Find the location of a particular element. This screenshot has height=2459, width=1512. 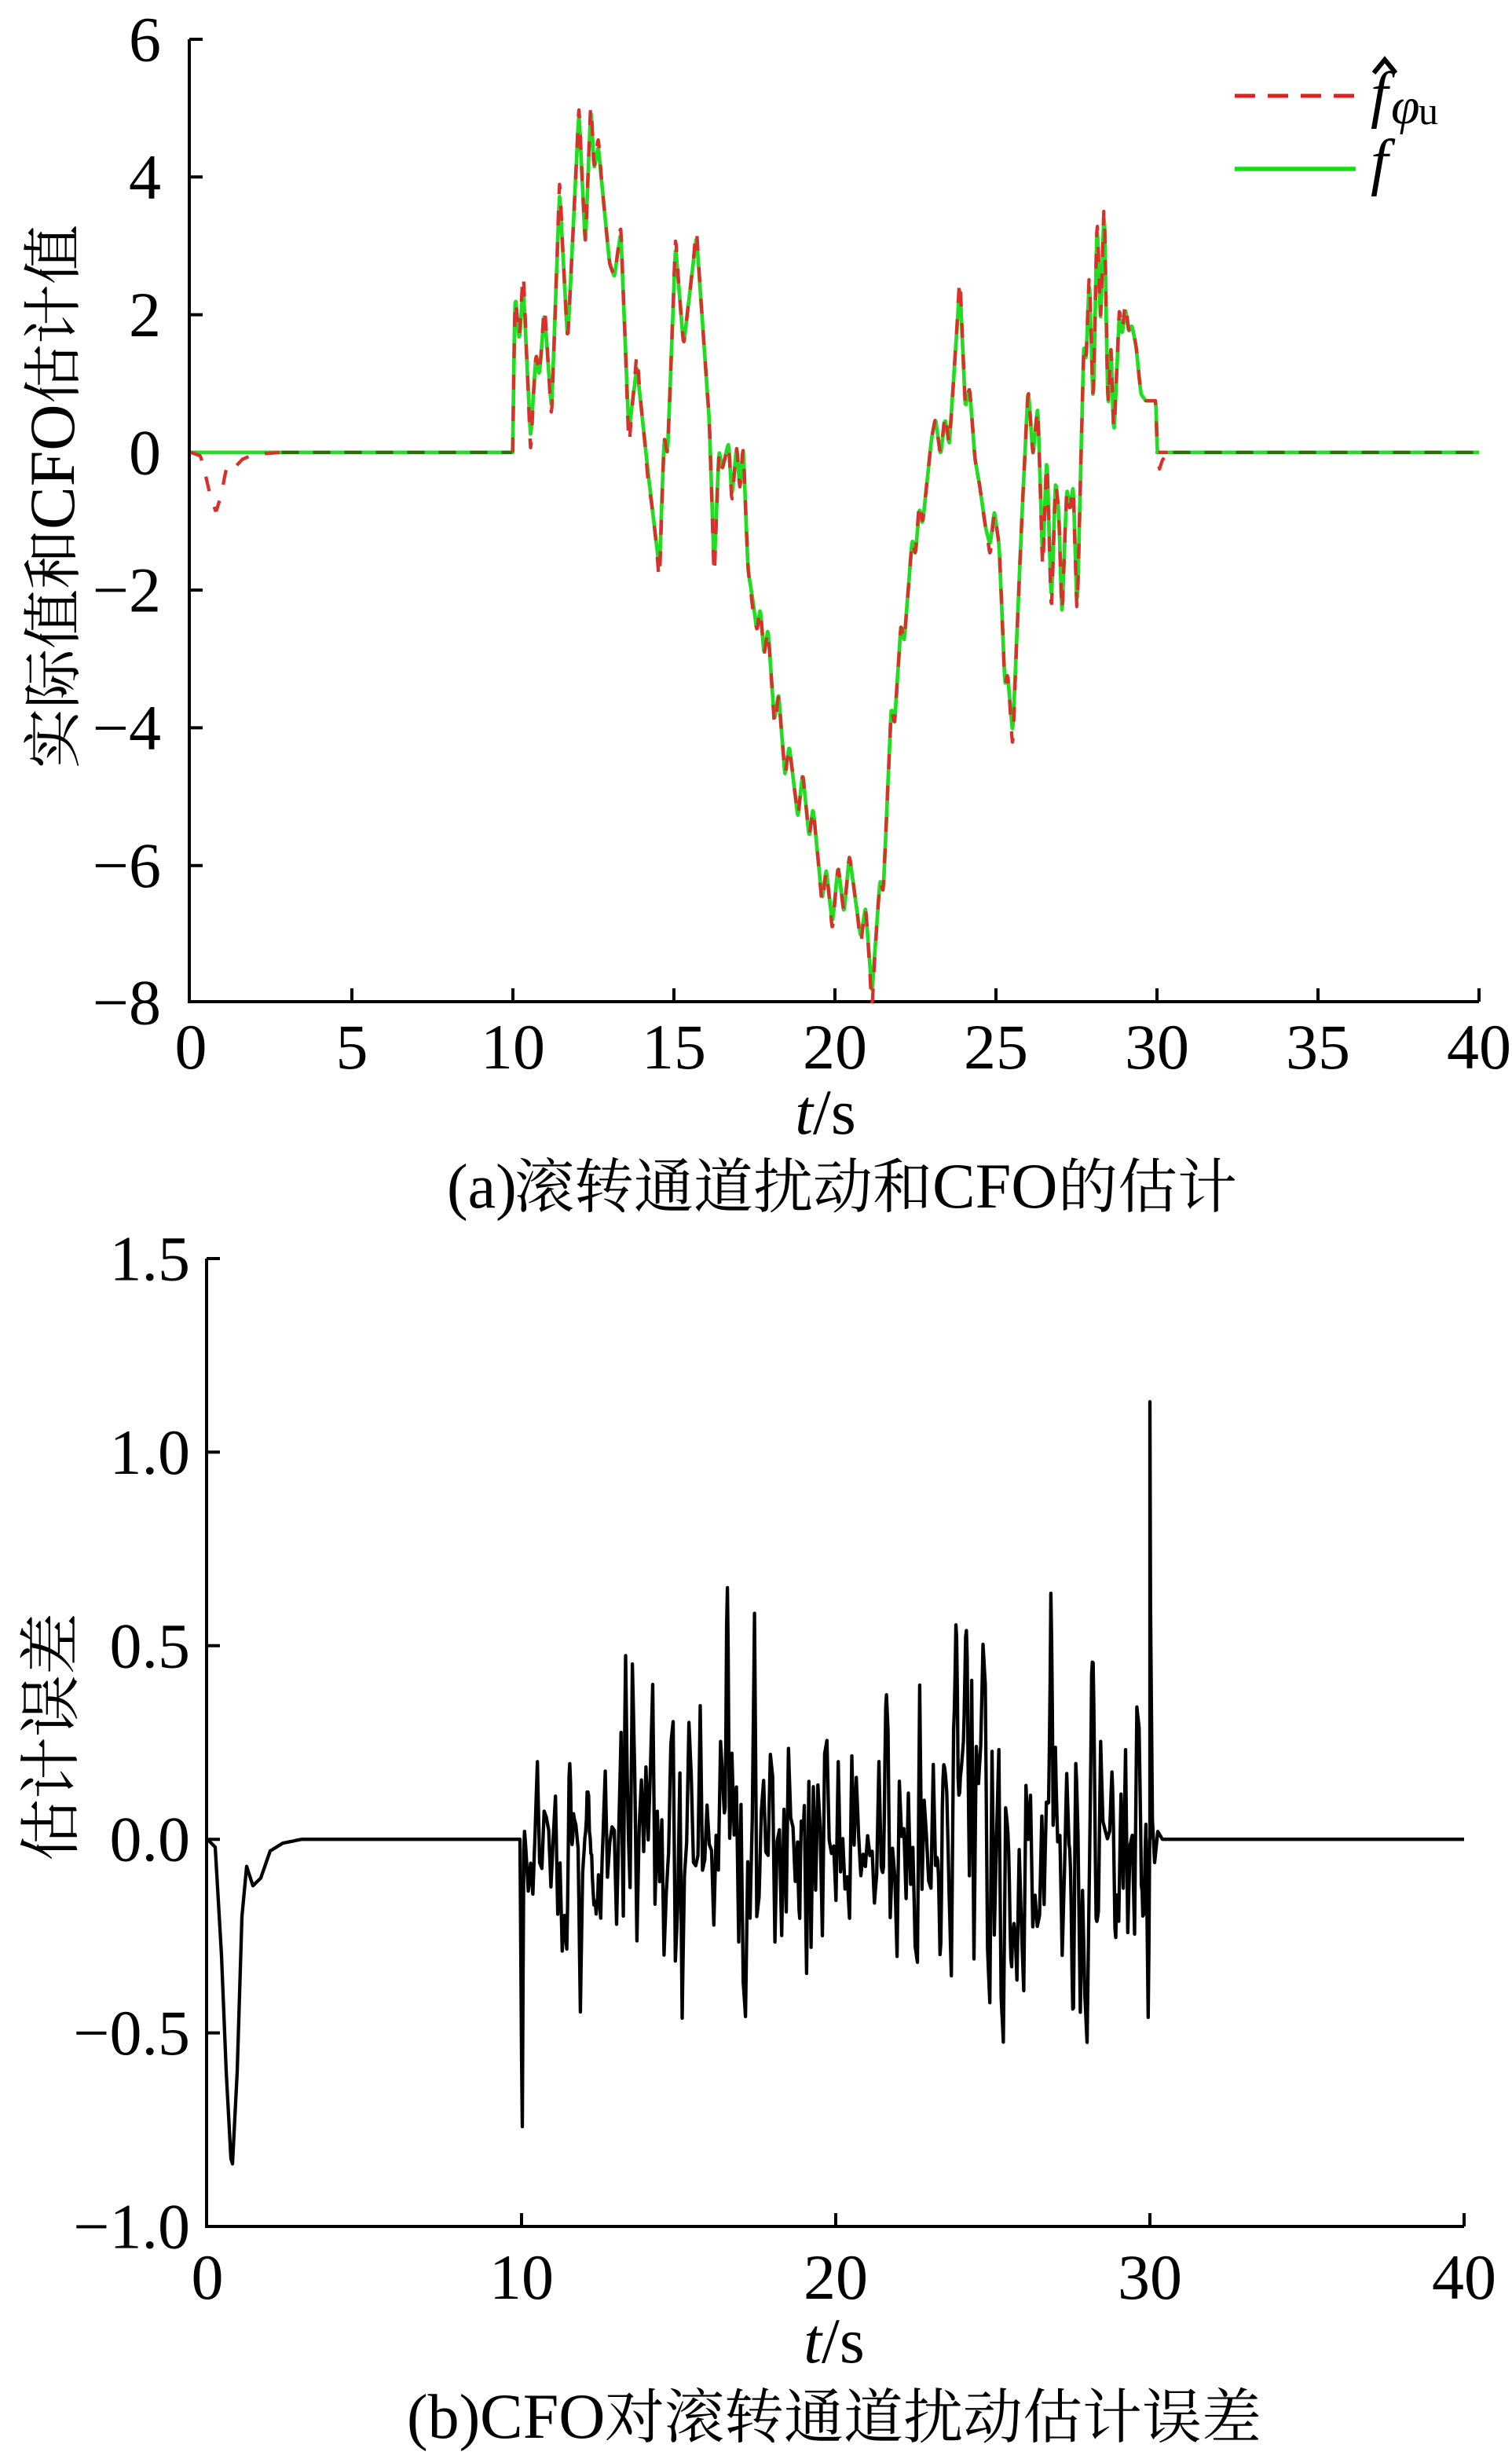

svg-text: 0.0 is located at coordinates (150, 1840).